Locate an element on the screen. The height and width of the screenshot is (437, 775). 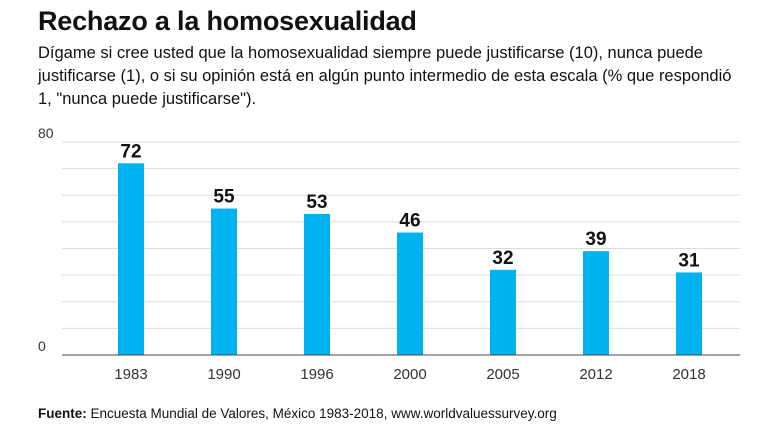
x-tick-label-2000: 2000 is located at coordinates (409, 374).